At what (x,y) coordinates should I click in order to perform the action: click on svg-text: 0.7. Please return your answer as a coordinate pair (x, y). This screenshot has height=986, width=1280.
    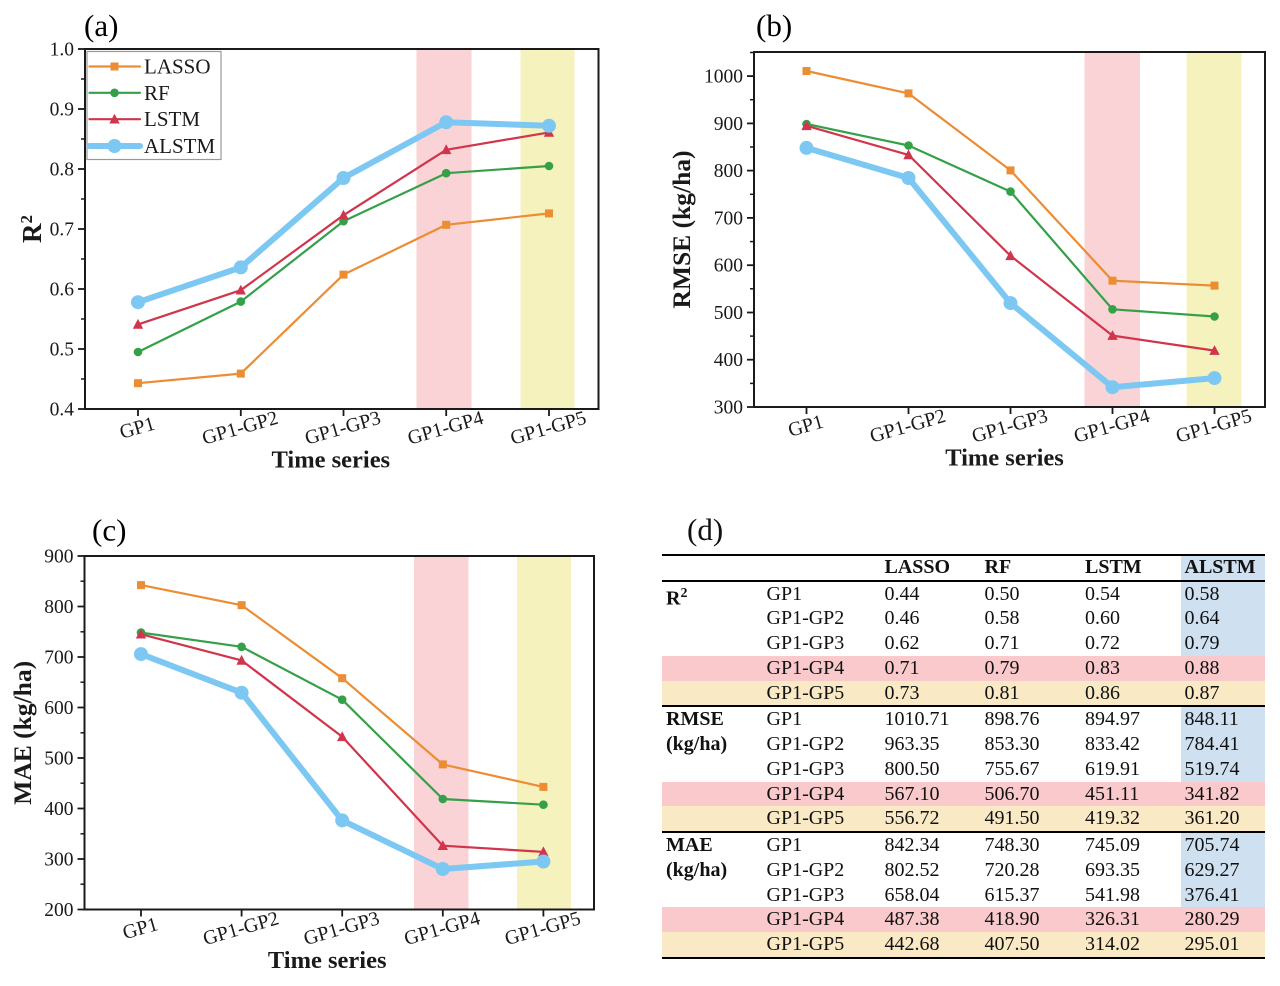
    Looking at the image, I should click on (62, 230).